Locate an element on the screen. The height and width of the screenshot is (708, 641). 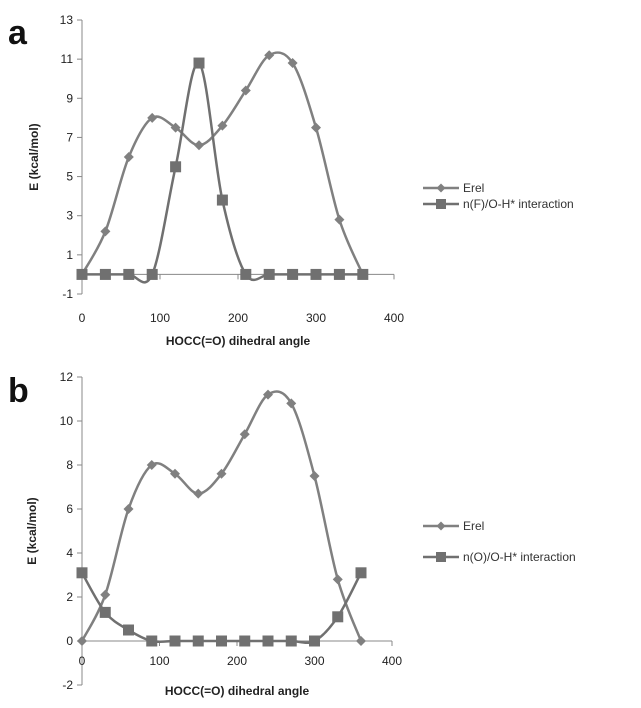
chart-b-y-tick-label: 12 is located at coordinates (67, 377).